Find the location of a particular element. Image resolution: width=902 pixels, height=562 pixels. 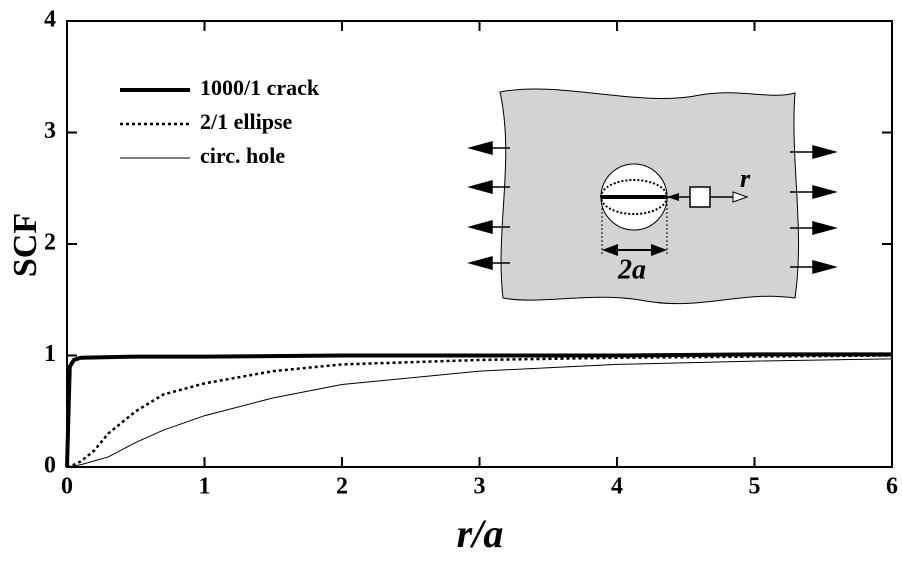

x-tick-label: 3 is located at coordinates (480, 487).